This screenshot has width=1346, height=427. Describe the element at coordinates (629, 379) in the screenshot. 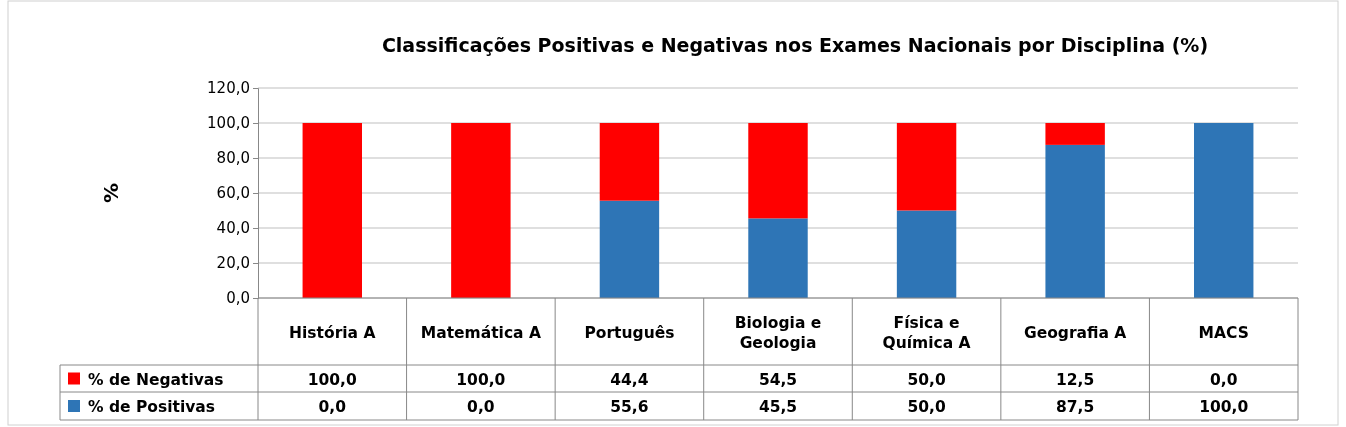

I see `data-label: 44,4` at that location.